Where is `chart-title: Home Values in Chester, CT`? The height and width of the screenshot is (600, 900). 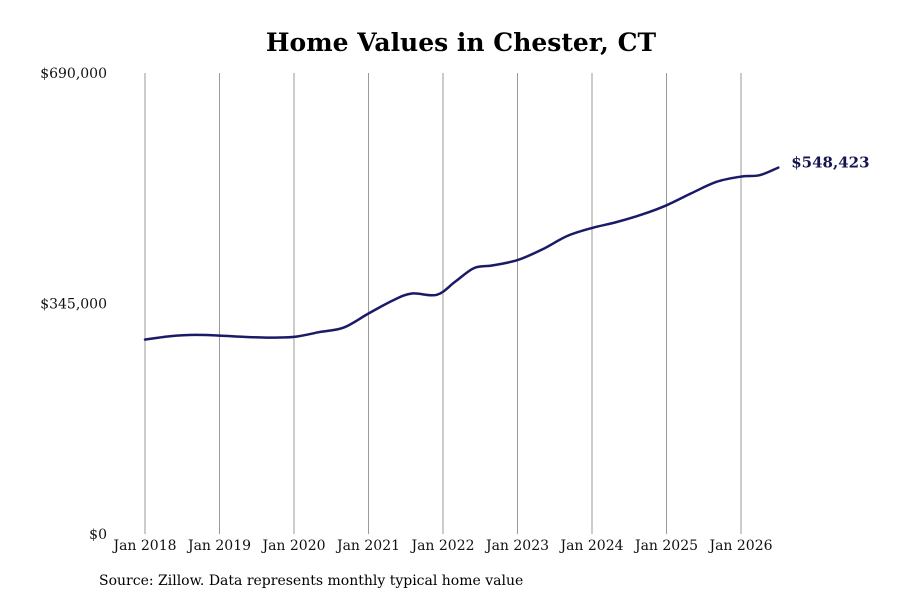 chart-title: Home Values in Chester, CT is located at coordinates (461, 42).